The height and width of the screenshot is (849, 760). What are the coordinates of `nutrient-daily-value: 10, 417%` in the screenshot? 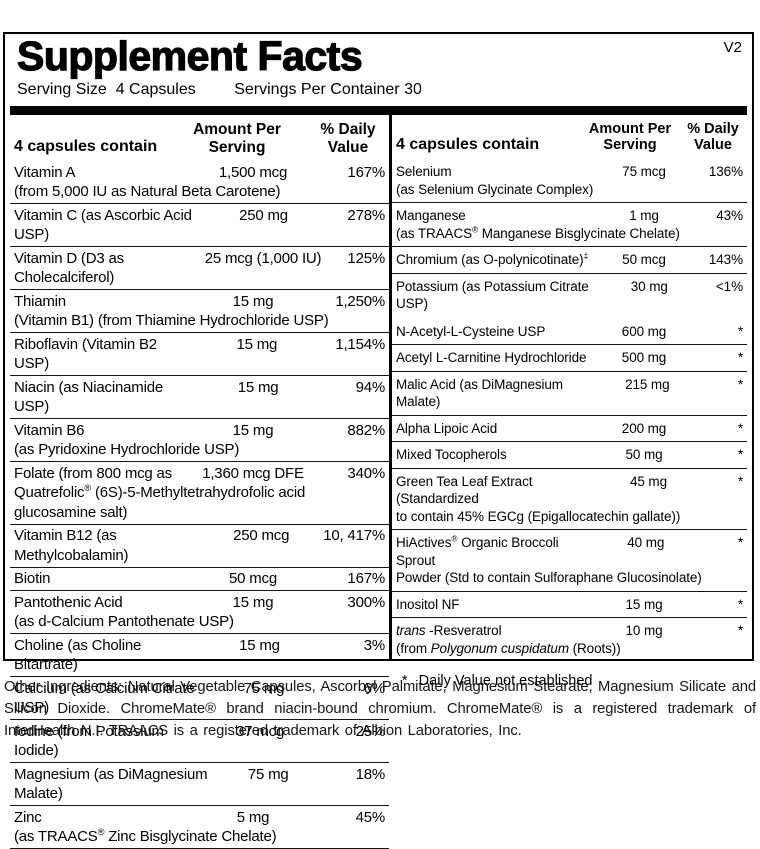 It's located at (354, 536).